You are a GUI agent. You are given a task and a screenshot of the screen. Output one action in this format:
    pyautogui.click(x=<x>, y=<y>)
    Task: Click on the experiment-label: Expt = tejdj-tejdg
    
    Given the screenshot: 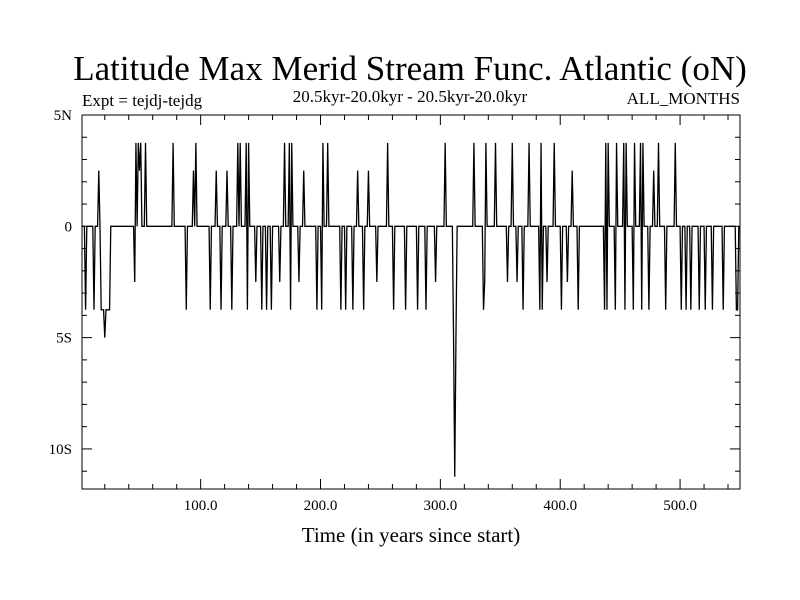 What is the action you would take?
    pyautogui.click(x=142, y=100)
    